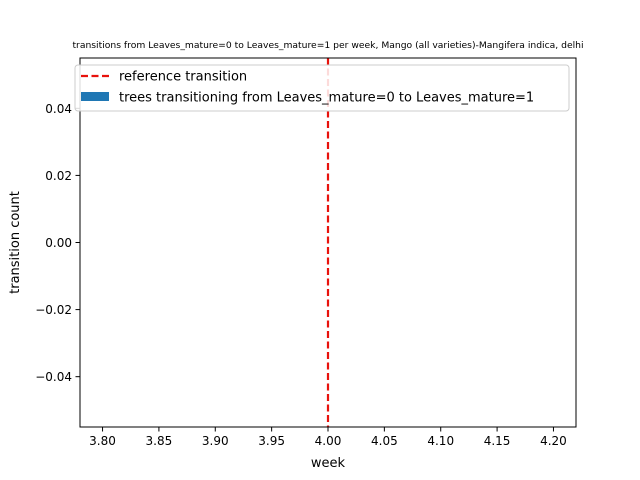  I want to click on x-tick-label: 3.85, so click(159, 441).